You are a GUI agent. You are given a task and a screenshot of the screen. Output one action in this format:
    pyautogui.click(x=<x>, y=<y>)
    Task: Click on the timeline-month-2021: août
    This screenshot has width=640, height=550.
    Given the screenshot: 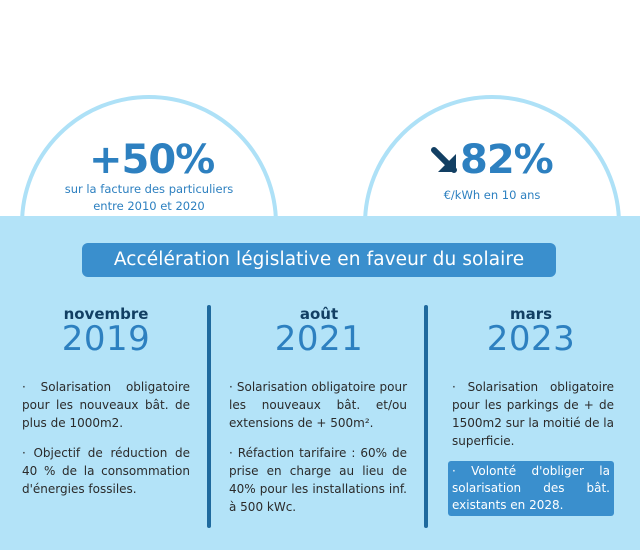 What is the action you would take?
    pyautogui.click(x=319, y=314)
    